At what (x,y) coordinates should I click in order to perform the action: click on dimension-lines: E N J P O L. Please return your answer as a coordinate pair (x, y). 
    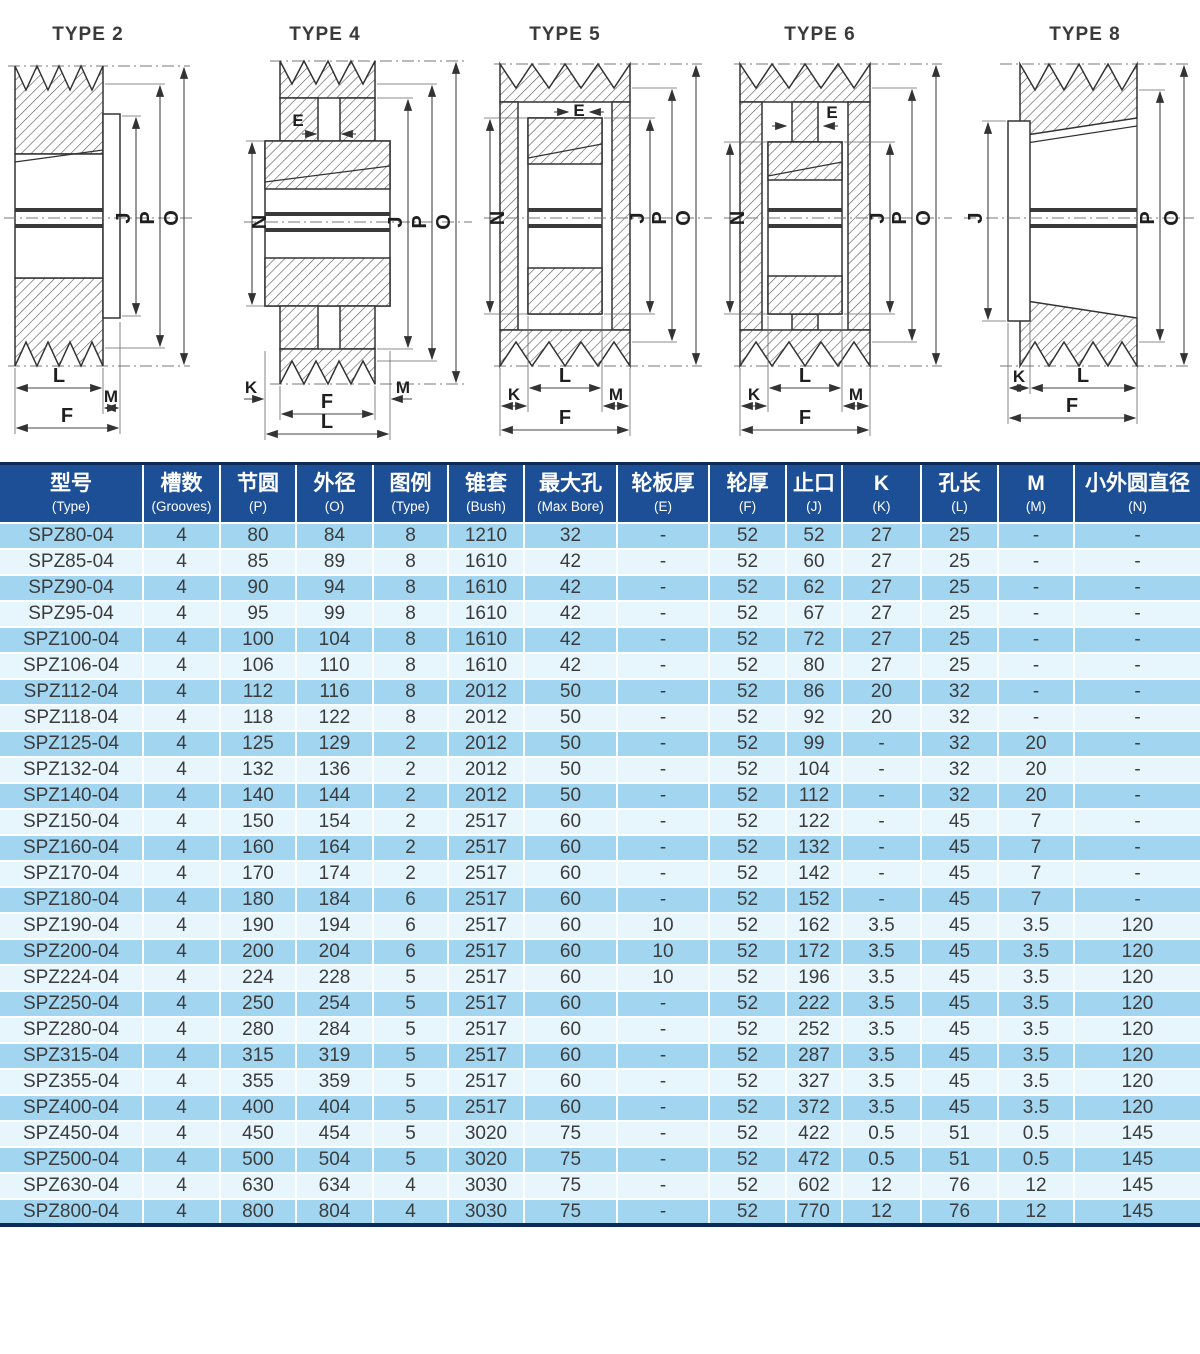
    Looking at the image, I should click on (832, 250).